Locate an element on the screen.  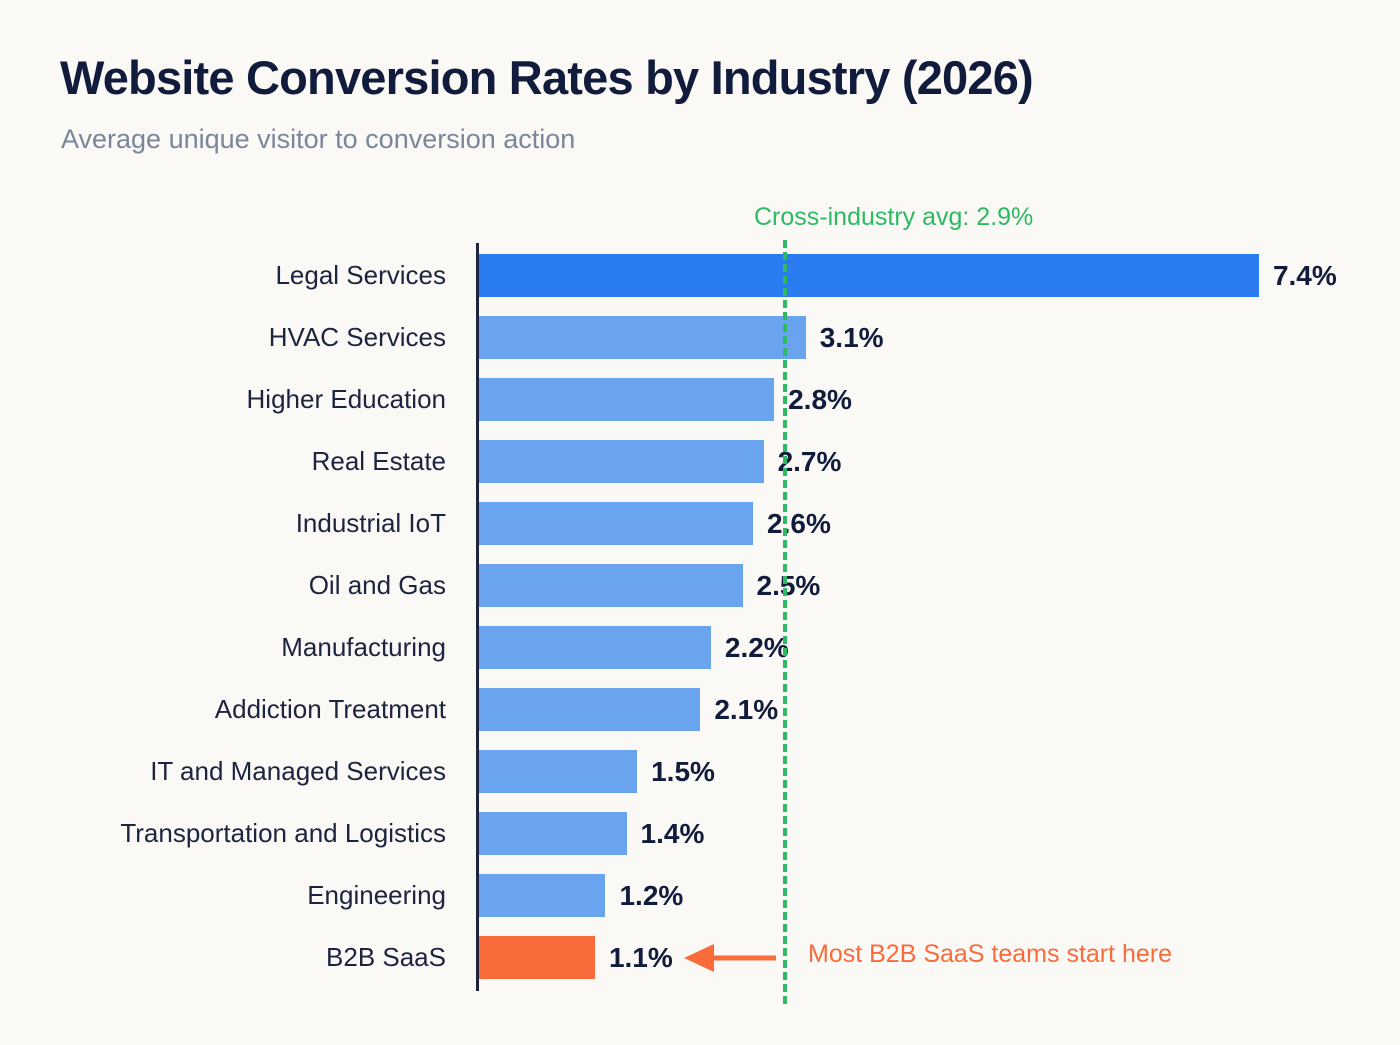
bar-value-label: 1.4% is located at coordinates (672, 833).